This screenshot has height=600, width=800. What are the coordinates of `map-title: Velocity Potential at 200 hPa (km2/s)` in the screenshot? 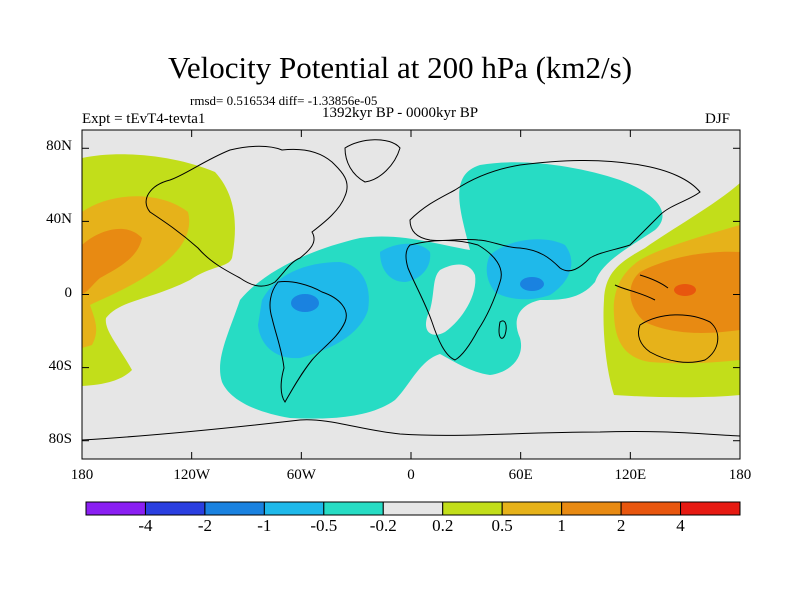 It's located at (400, 67).